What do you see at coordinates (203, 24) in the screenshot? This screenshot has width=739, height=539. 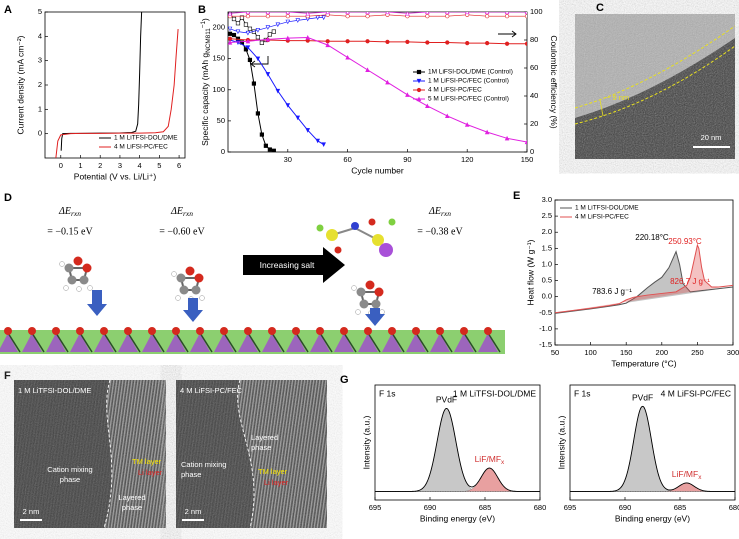 I see `y-axis-label-part: −1` at bounding box center [203, 24].